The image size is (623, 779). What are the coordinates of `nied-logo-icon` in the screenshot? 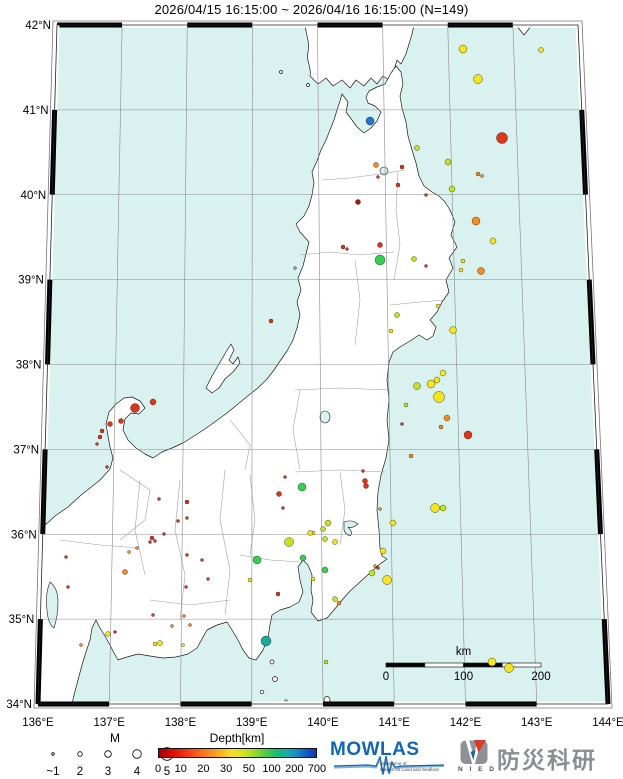 It's located at (474, 753).